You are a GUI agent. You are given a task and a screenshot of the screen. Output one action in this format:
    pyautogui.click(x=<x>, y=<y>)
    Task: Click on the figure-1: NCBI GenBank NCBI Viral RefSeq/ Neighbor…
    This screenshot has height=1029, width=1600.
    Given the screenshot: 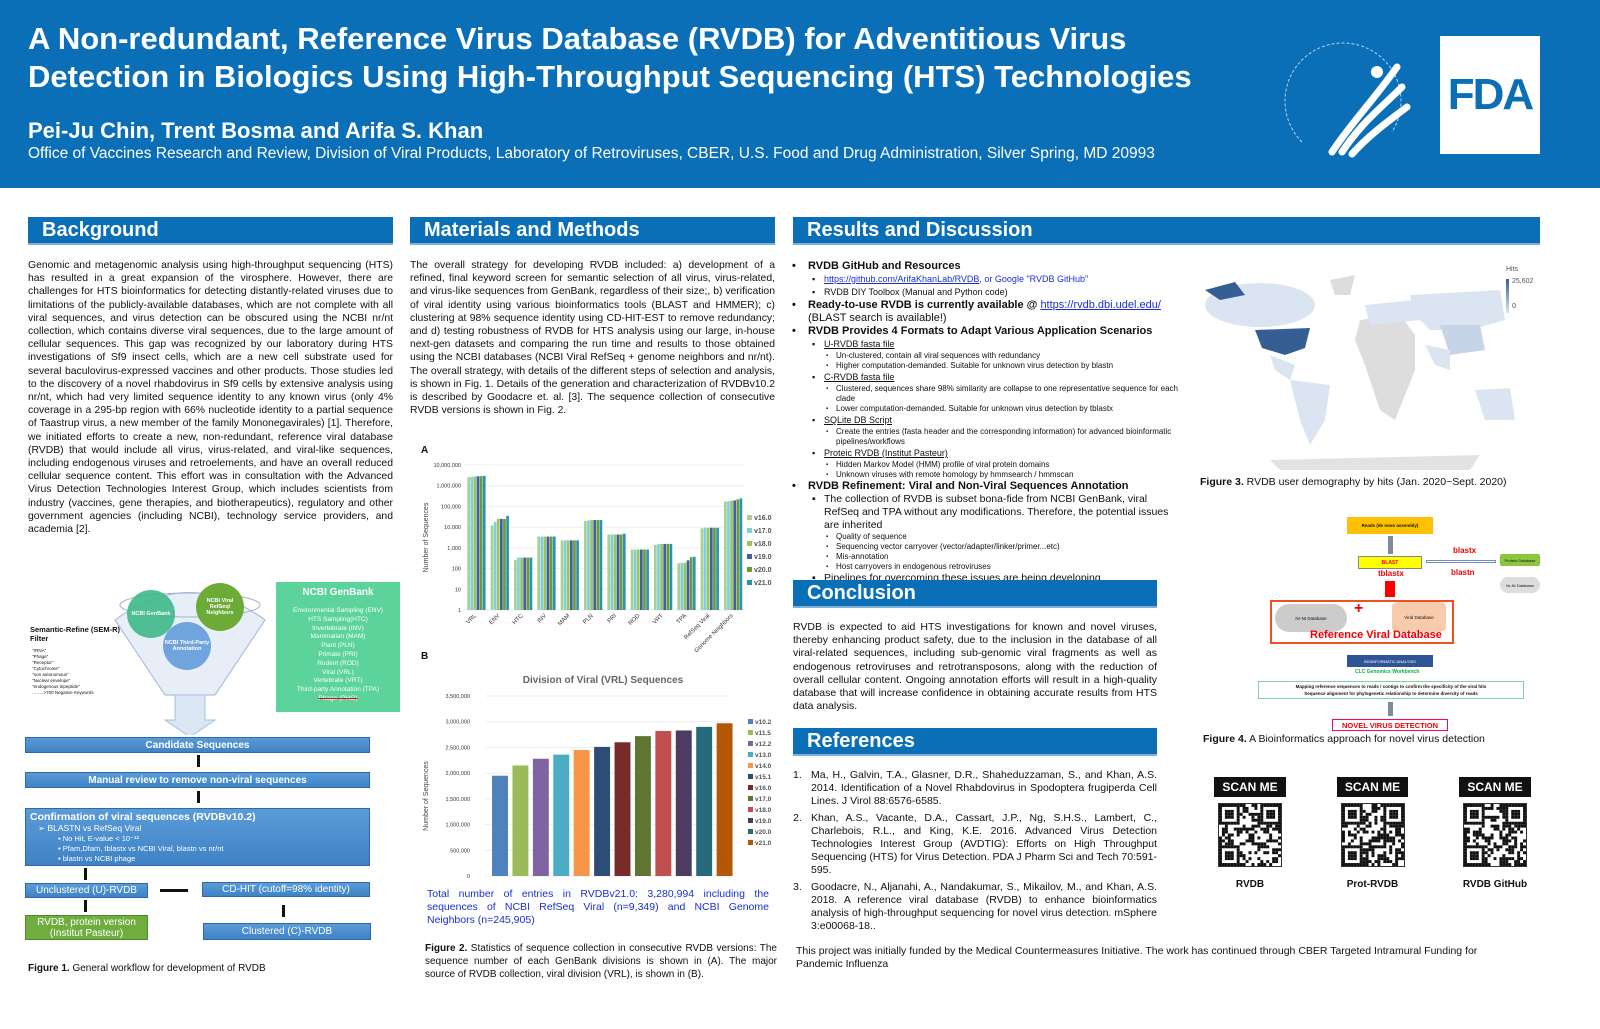 What is the action you would take?
    pyautogui.click(x=210, y=770)
    